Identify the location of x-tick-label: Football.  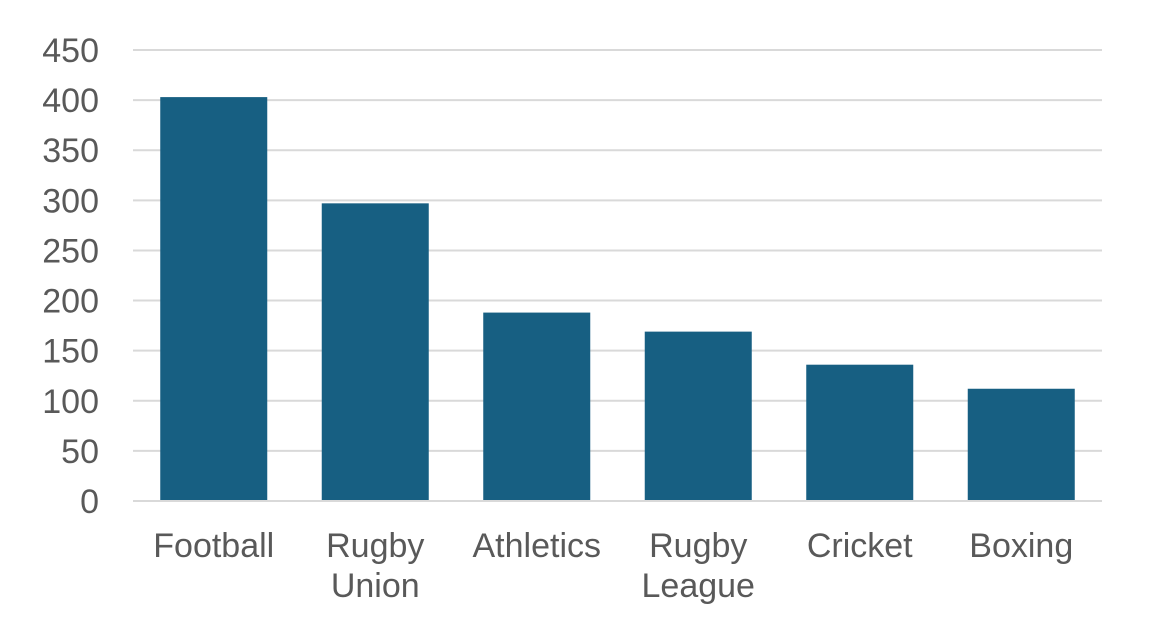
(213, 546).